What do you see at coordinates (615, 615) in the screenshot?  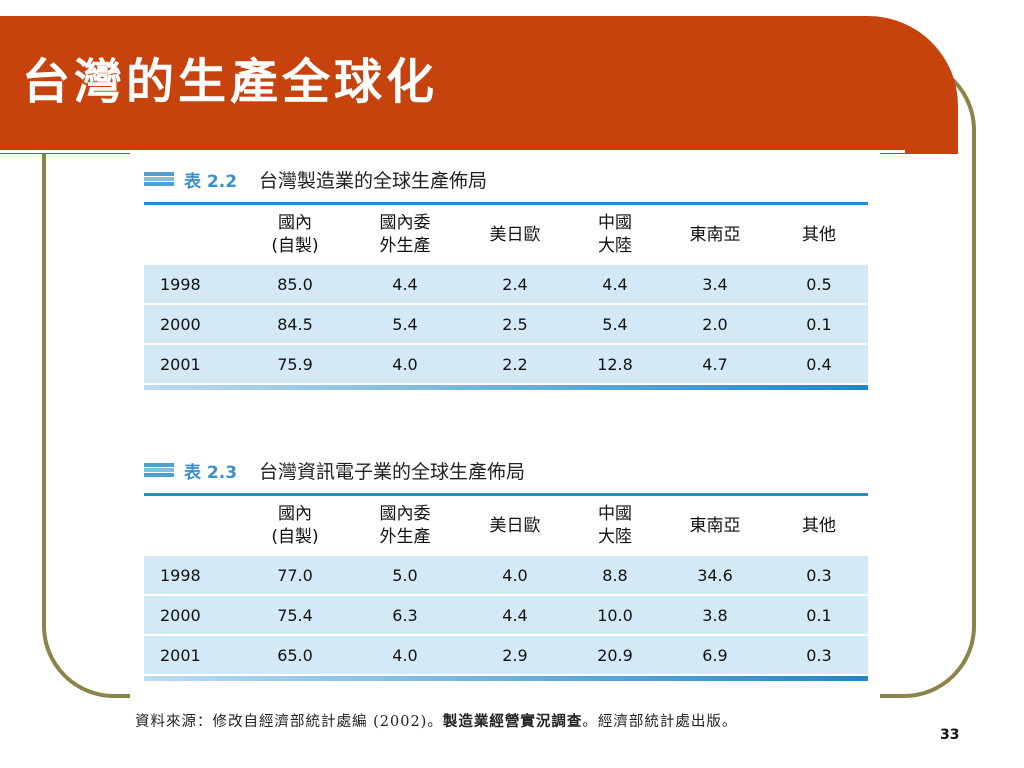 I see `table-cell: 10.0` at bounding box center [615, 615].